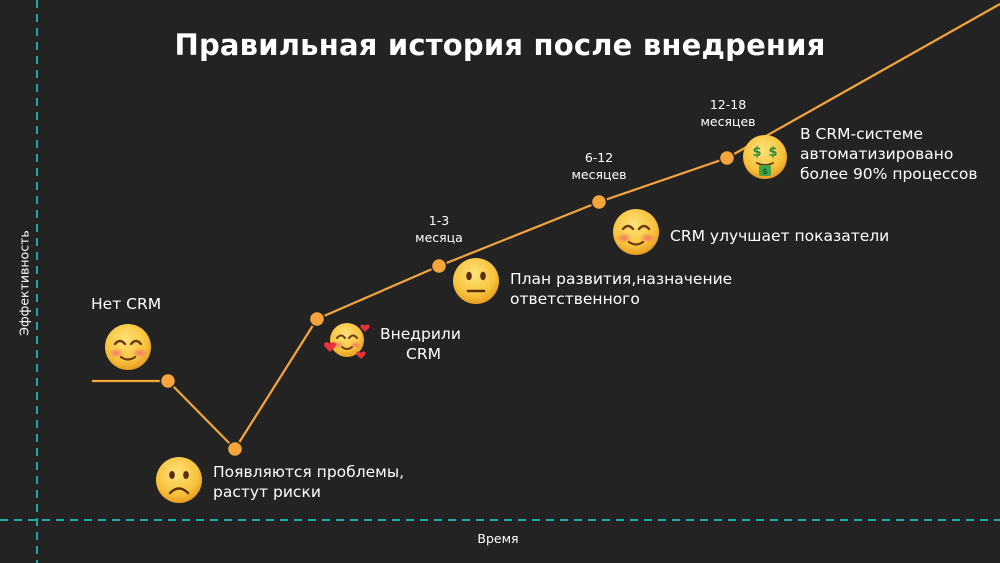  What do you see at coordinates (308, 482) in the screenshot?
I see `stage-label-problems: Появляются проблемы, растут риски` at bounding box center [308, 482].